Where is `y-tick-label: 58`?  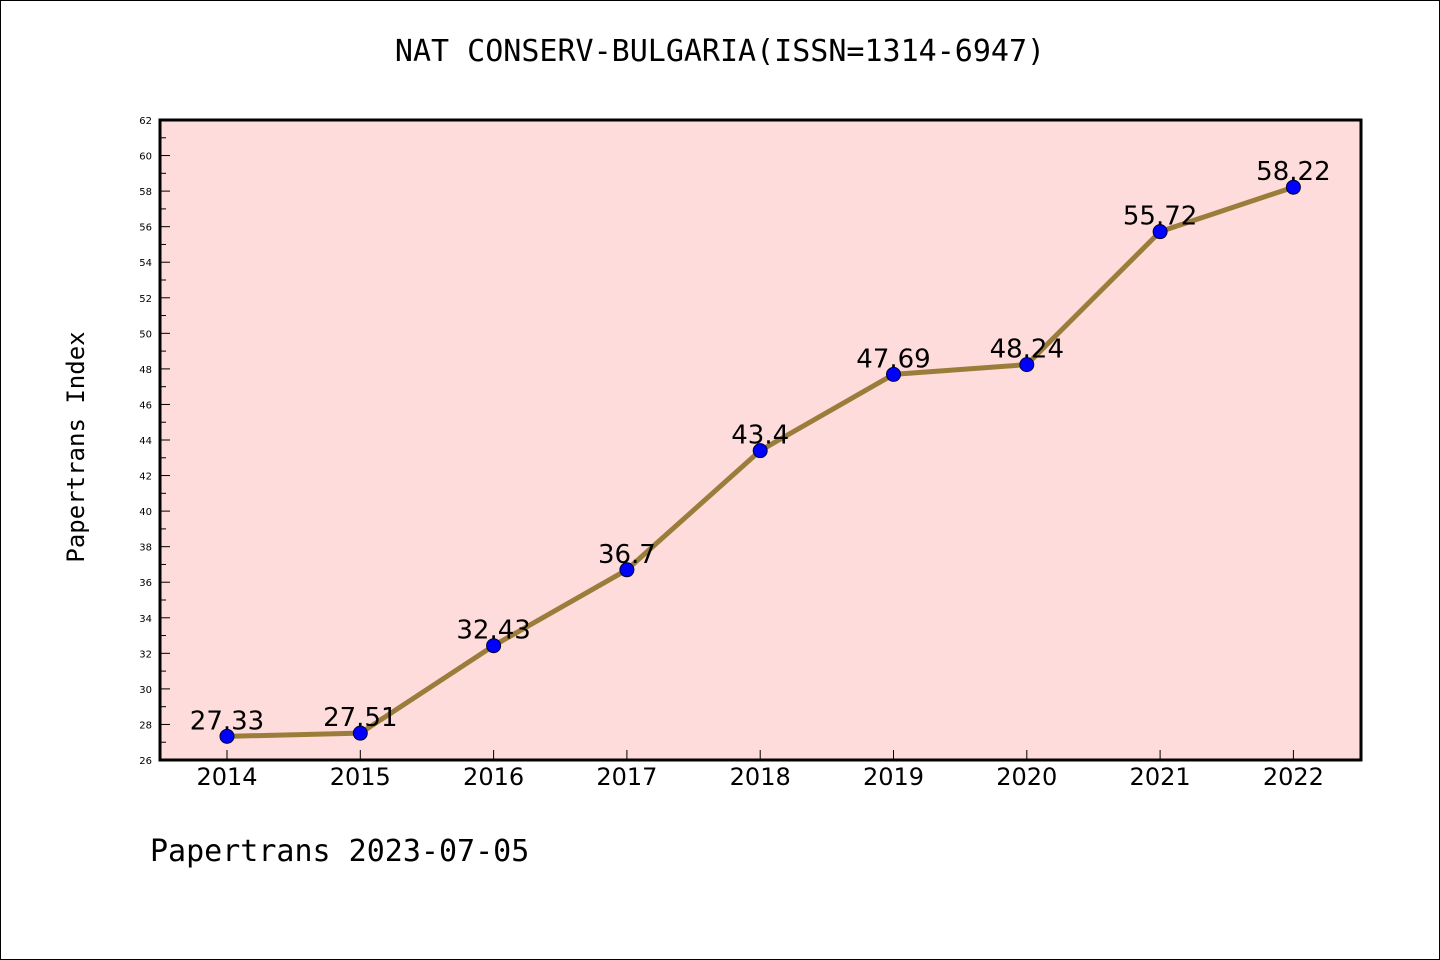
y-tick-label: 58 is located at coordinates (145, 192).